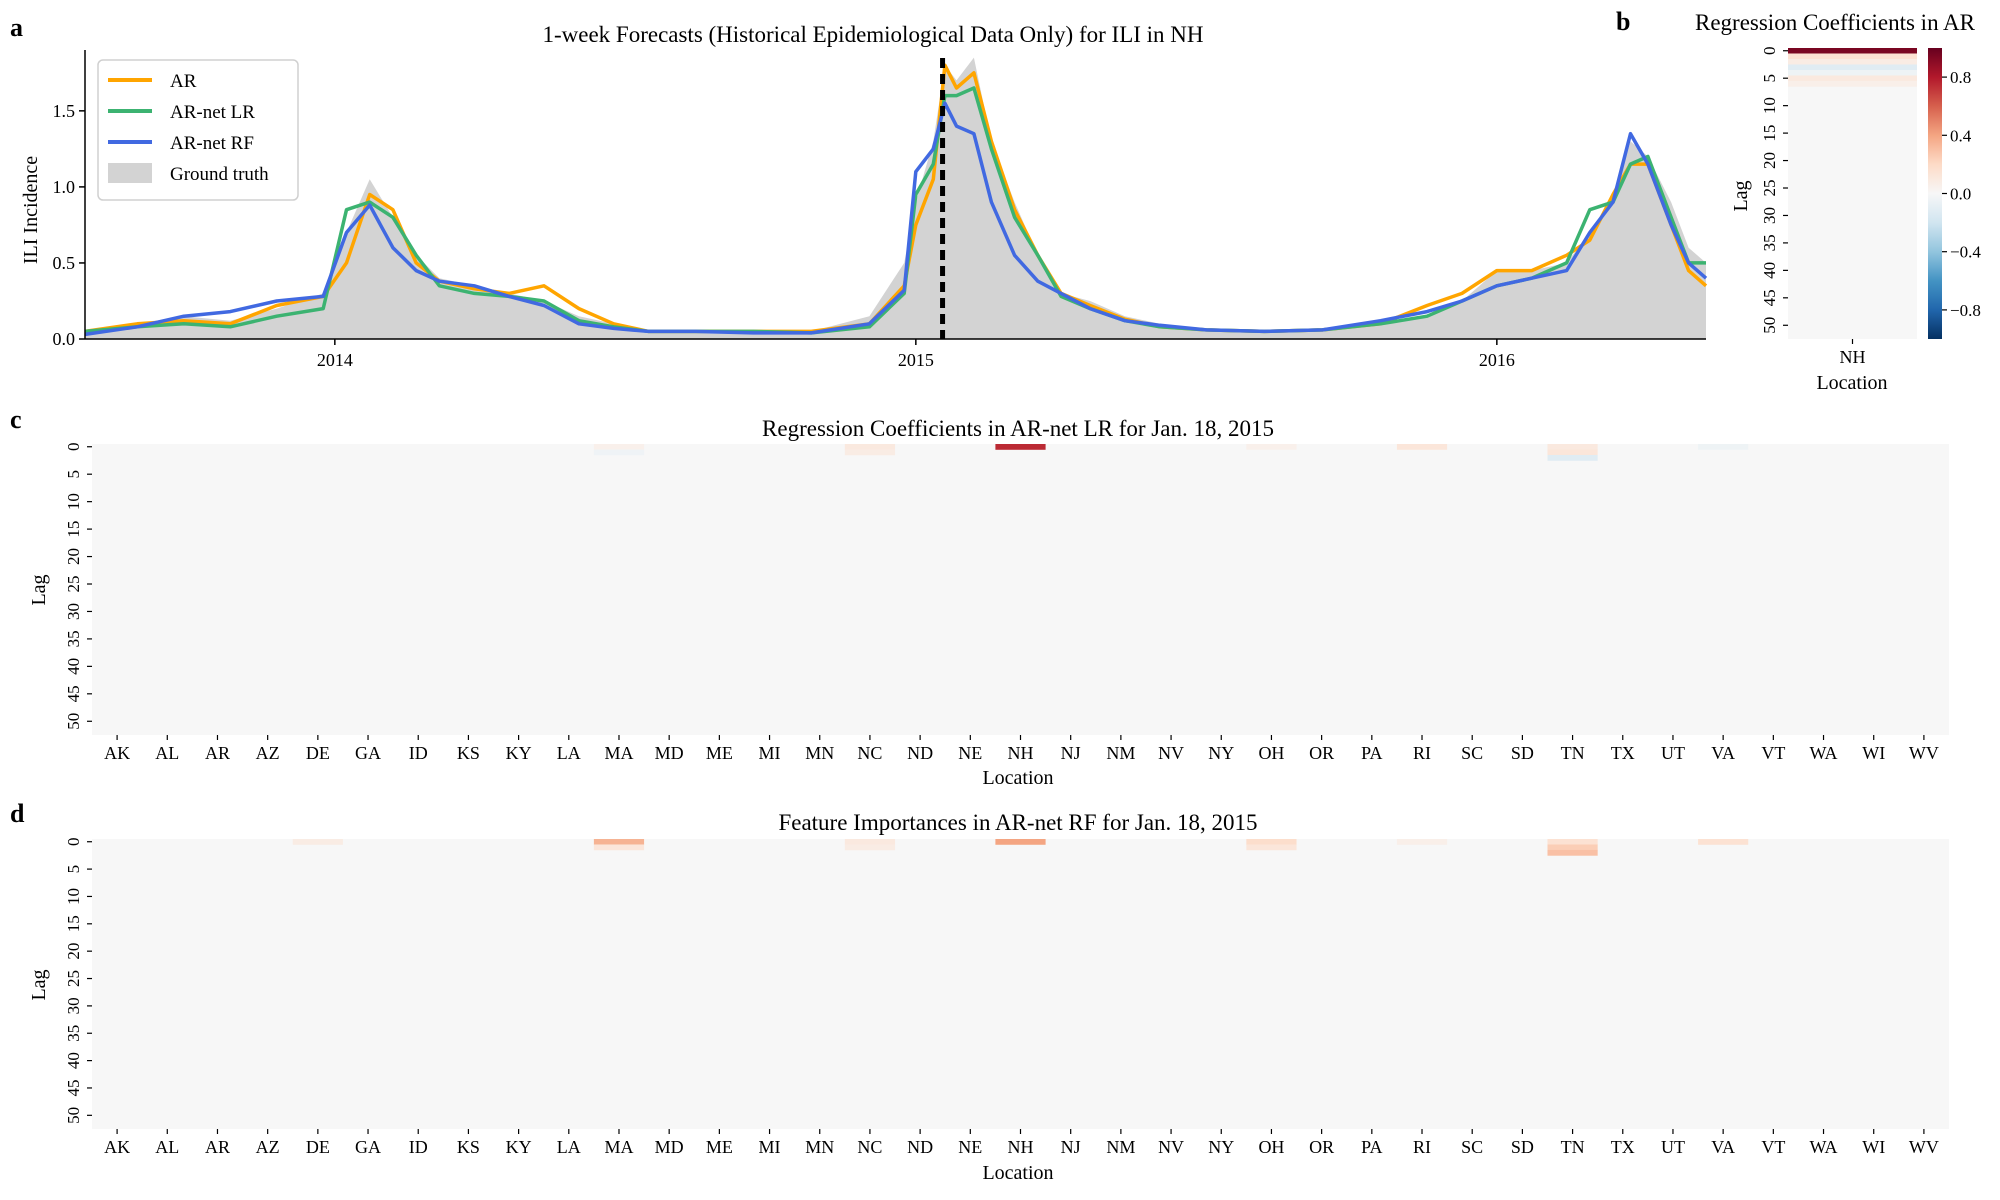  What do you see at coordinates (418, 753) in the screenshot?
I see `x-tick-label: ID` at bounding box center [418, 753].